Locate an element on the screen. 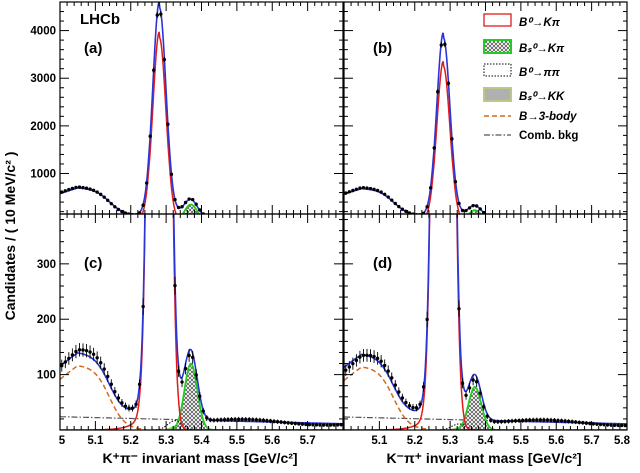 This screenshot has height=473, width=640. experiment-label: LHCb is located at coordinates (100, 19).